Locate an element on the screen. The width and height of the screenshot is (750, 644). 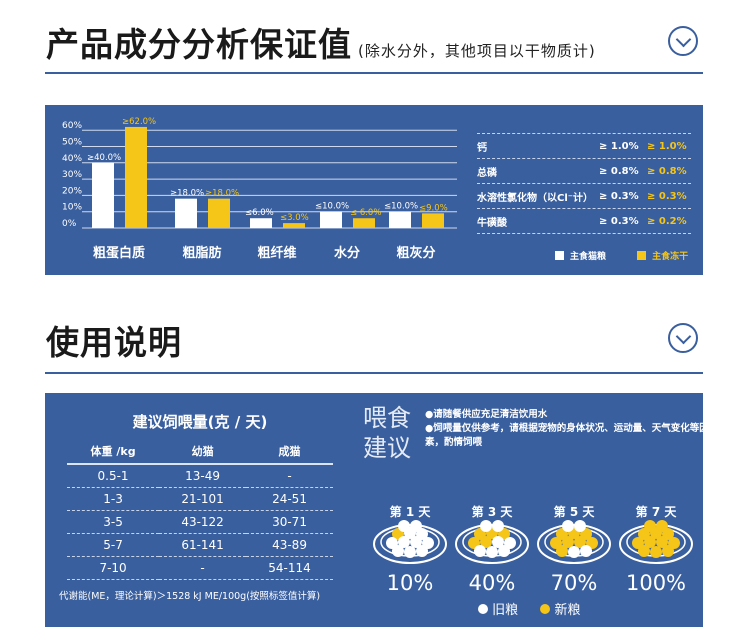
kibble-value: ≥ 0.3% is located at coordinates (619, 221).